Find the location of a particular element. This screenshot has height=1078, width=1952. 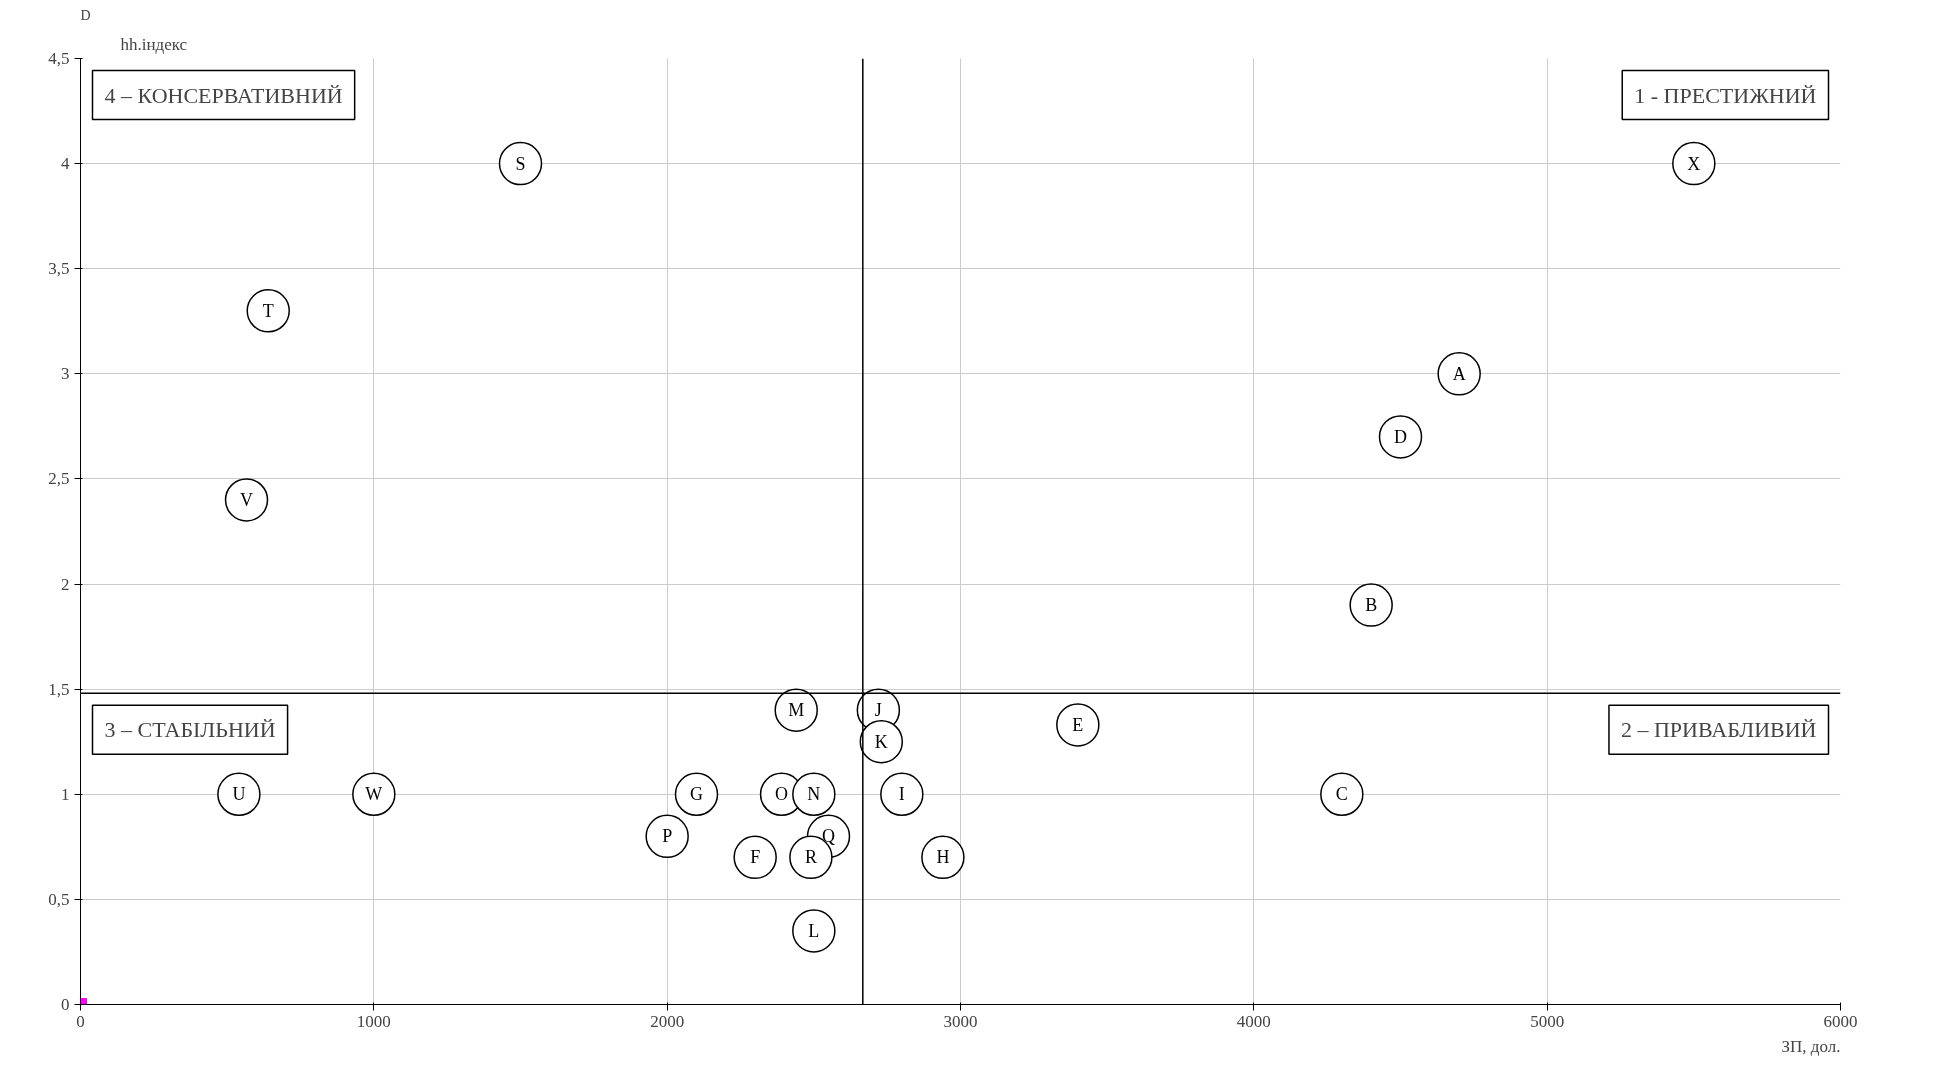

data-label: K is located at coordinates (881, 741).